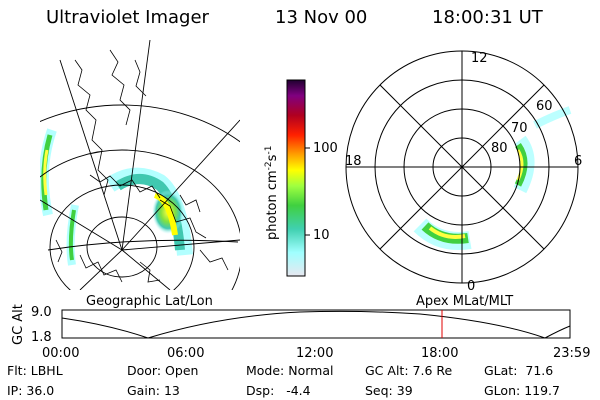 This screenshot has width=600, height=400. Describe the element at coordinates (321, 17) in the screenshot. I see `image-date: 13 Nov 00` at that location.